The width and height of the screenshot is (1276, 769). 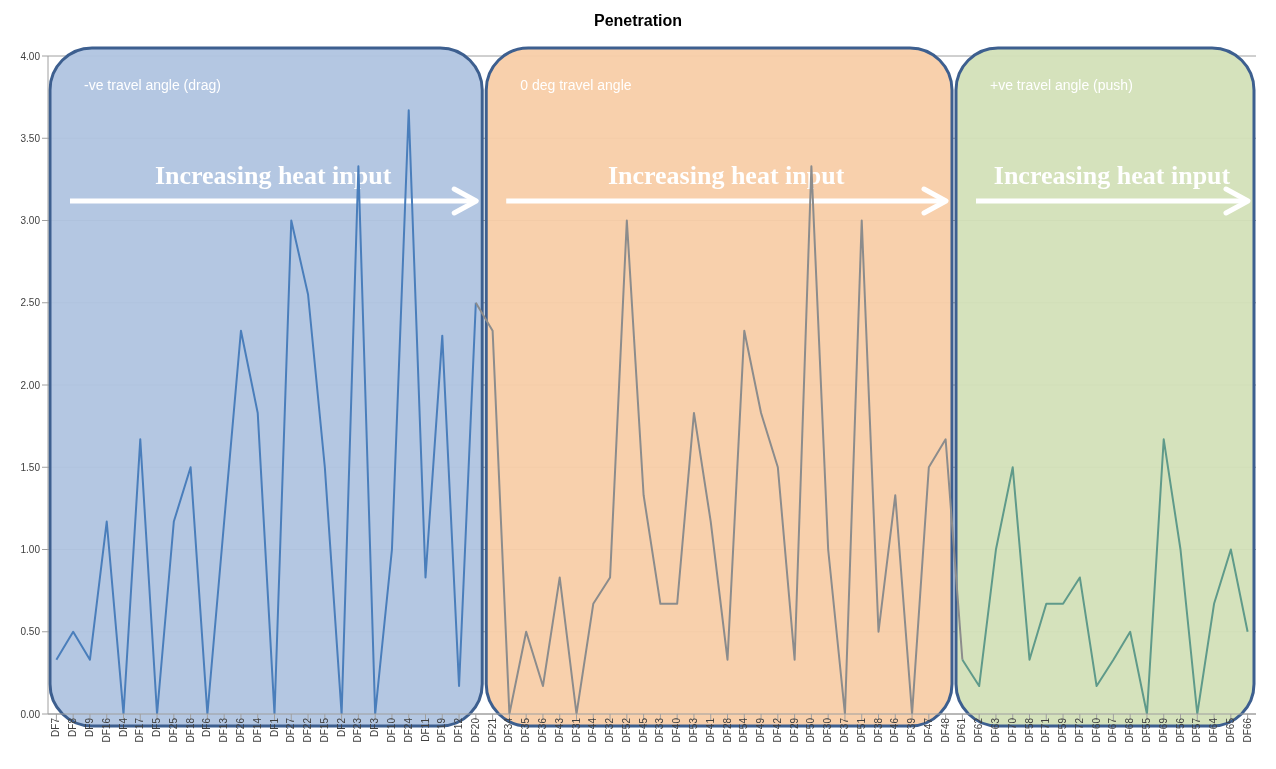 What do you see at coordinates (638, 21) in the screenshot?
I see `chart-title: Penetration` at bounding box center [638, 21].